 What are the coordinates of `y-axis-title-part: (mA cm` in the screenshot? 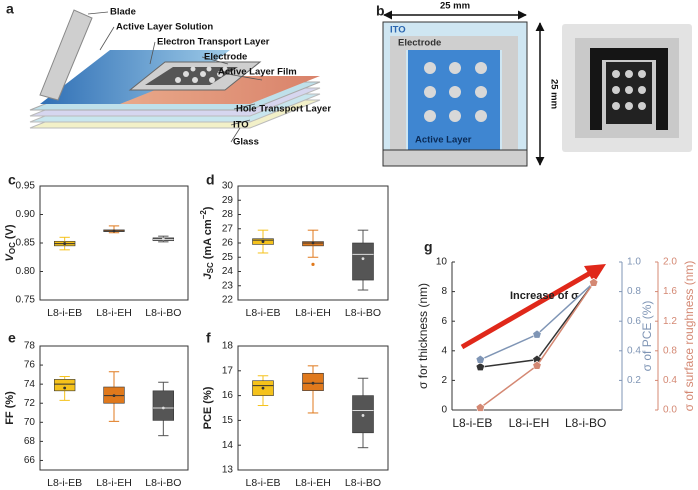 It's located at (208, 239).